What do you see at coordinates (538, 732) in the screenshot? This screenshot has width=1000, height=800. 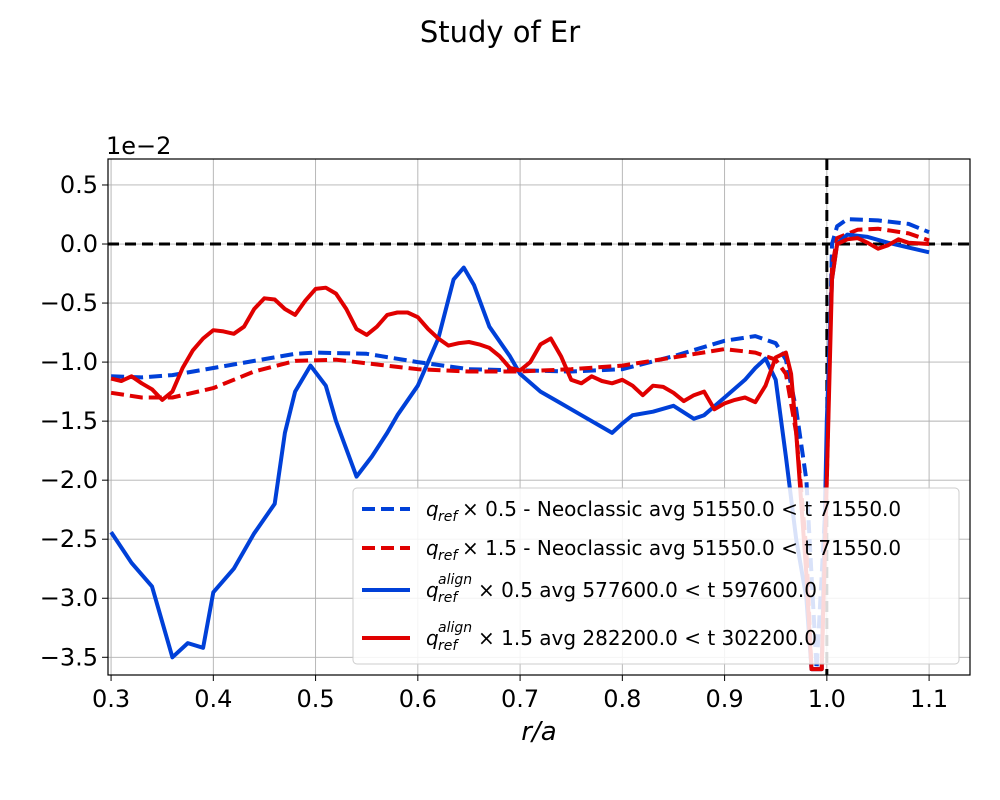 I see `x-axis-label: r/a` at bounding box center [538, 732].